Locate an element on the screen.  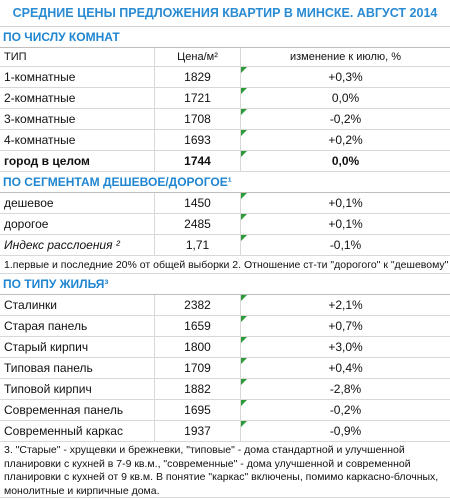
data-row: Современный каркас 1937 -0,9% is located at coordinates (225, 431).